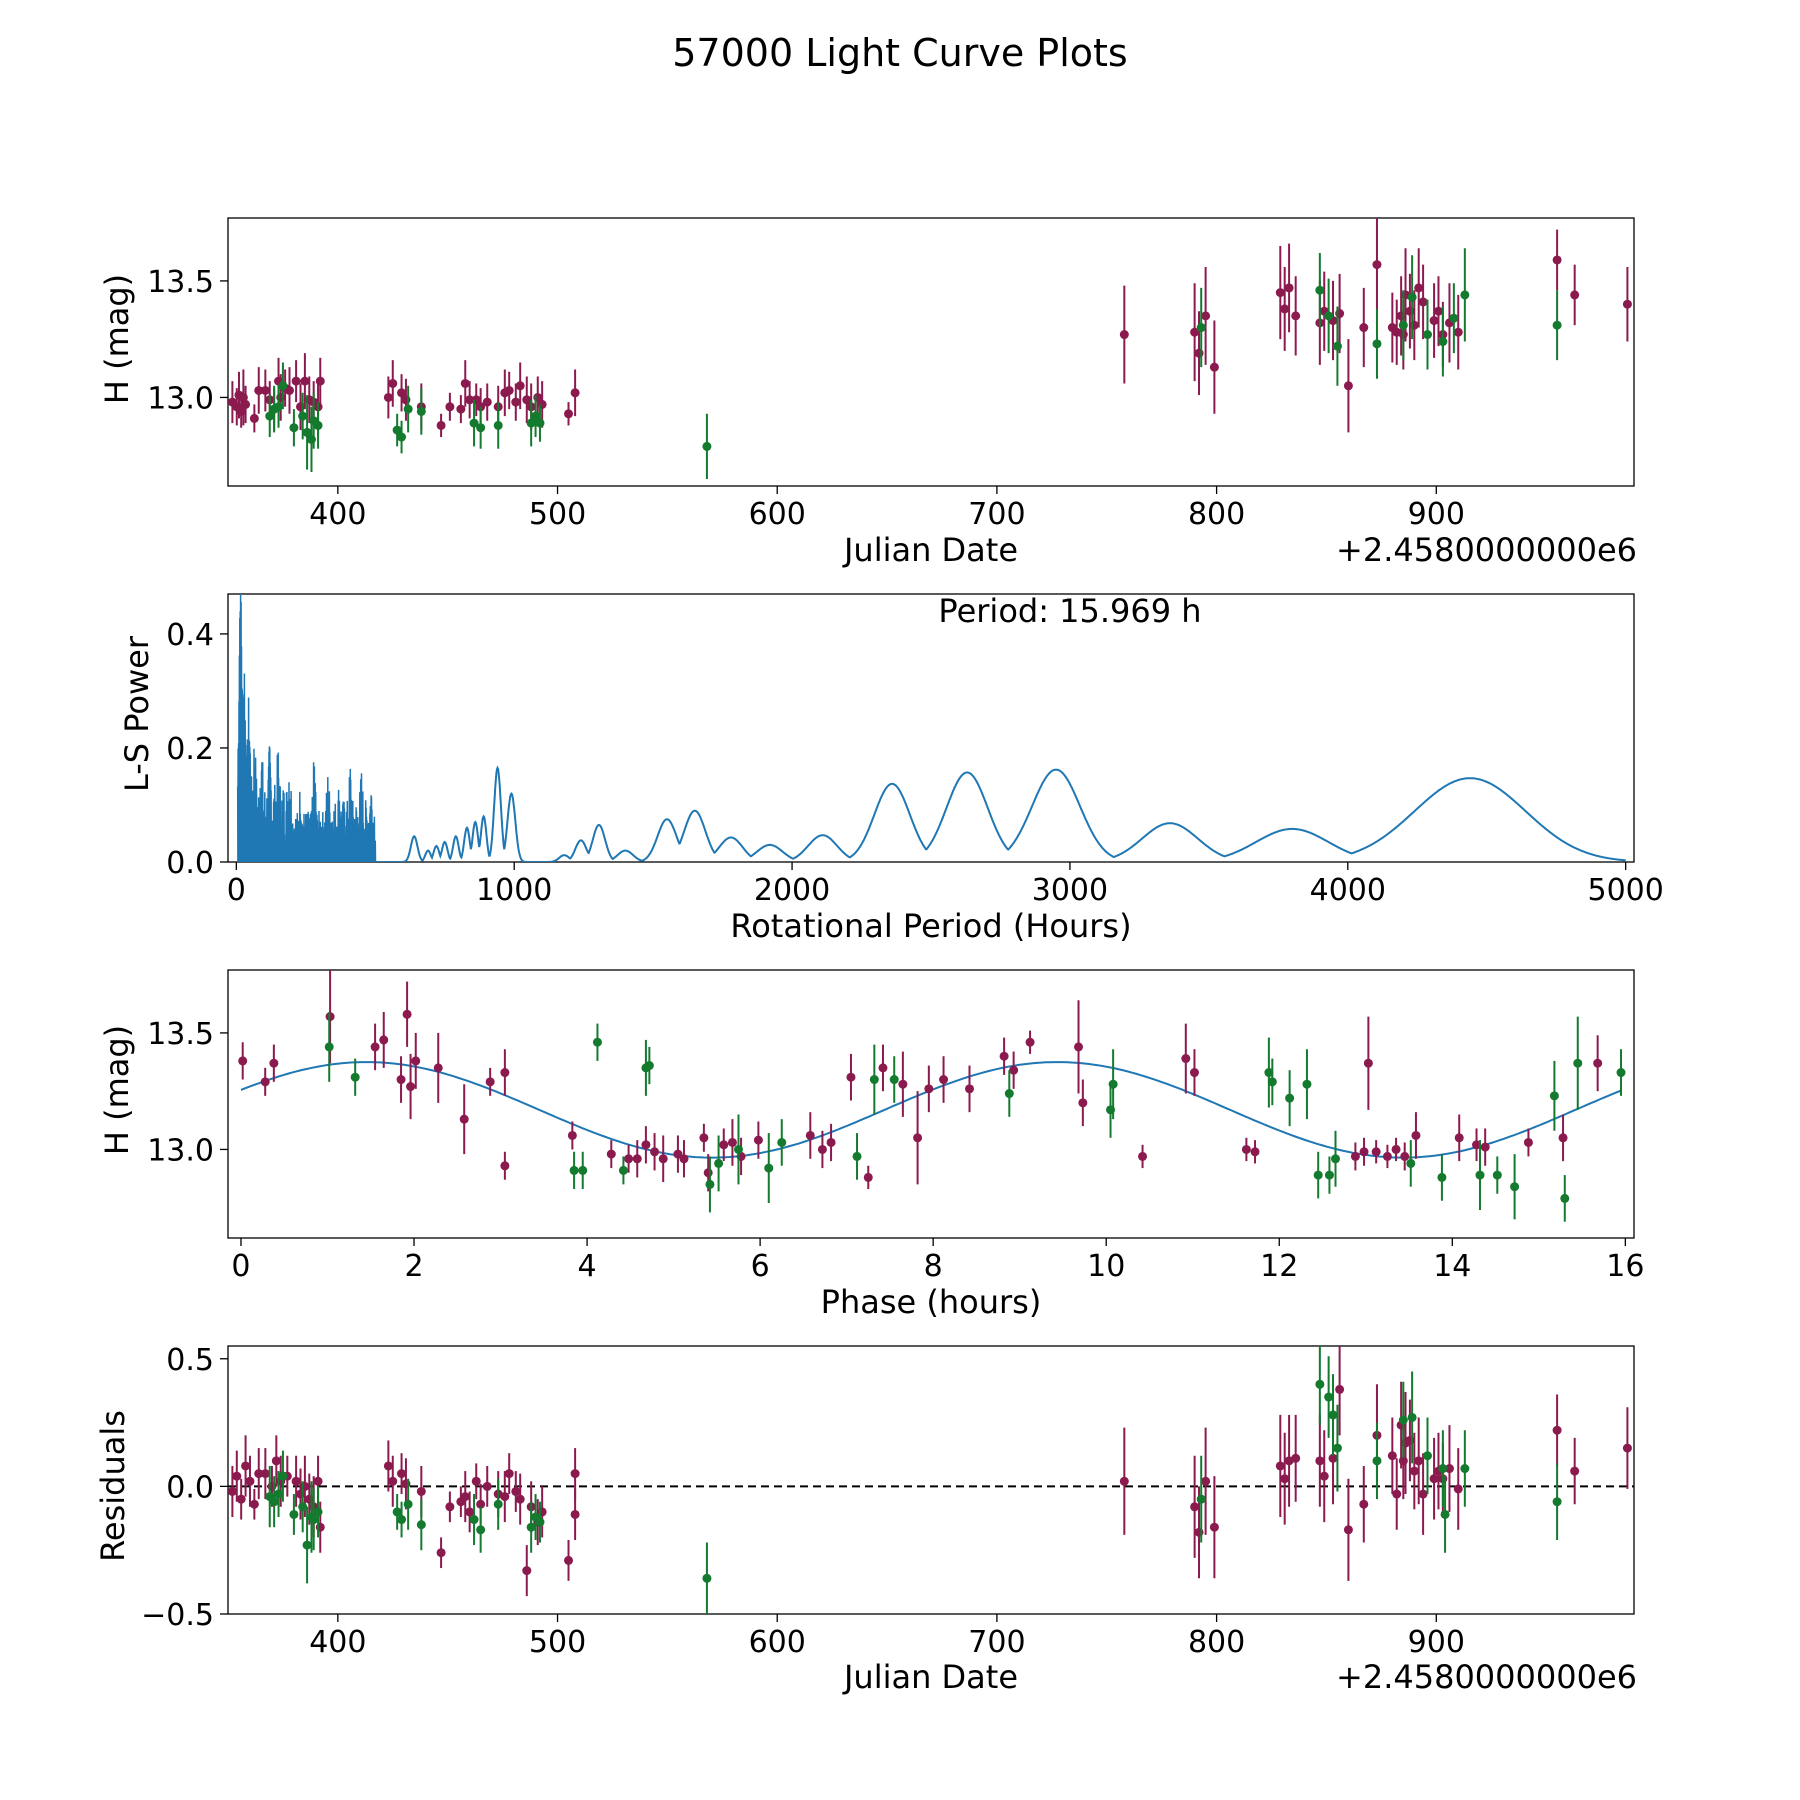 The height and width of the screenshot is (1800, 1800). Describe the element at coordinates (1000, 813) in the screenshot. I see `periodogram-curve` at that location.